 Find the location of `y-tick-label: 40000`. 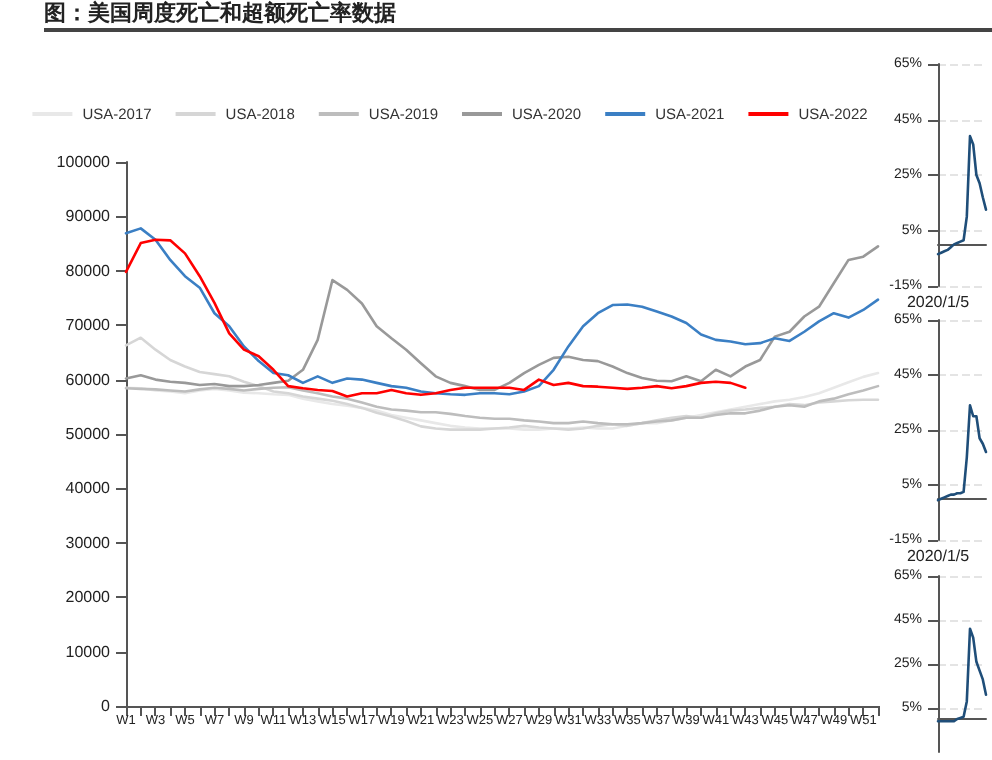

y-tick-label: 40000 is located at coordinates (88, 488).